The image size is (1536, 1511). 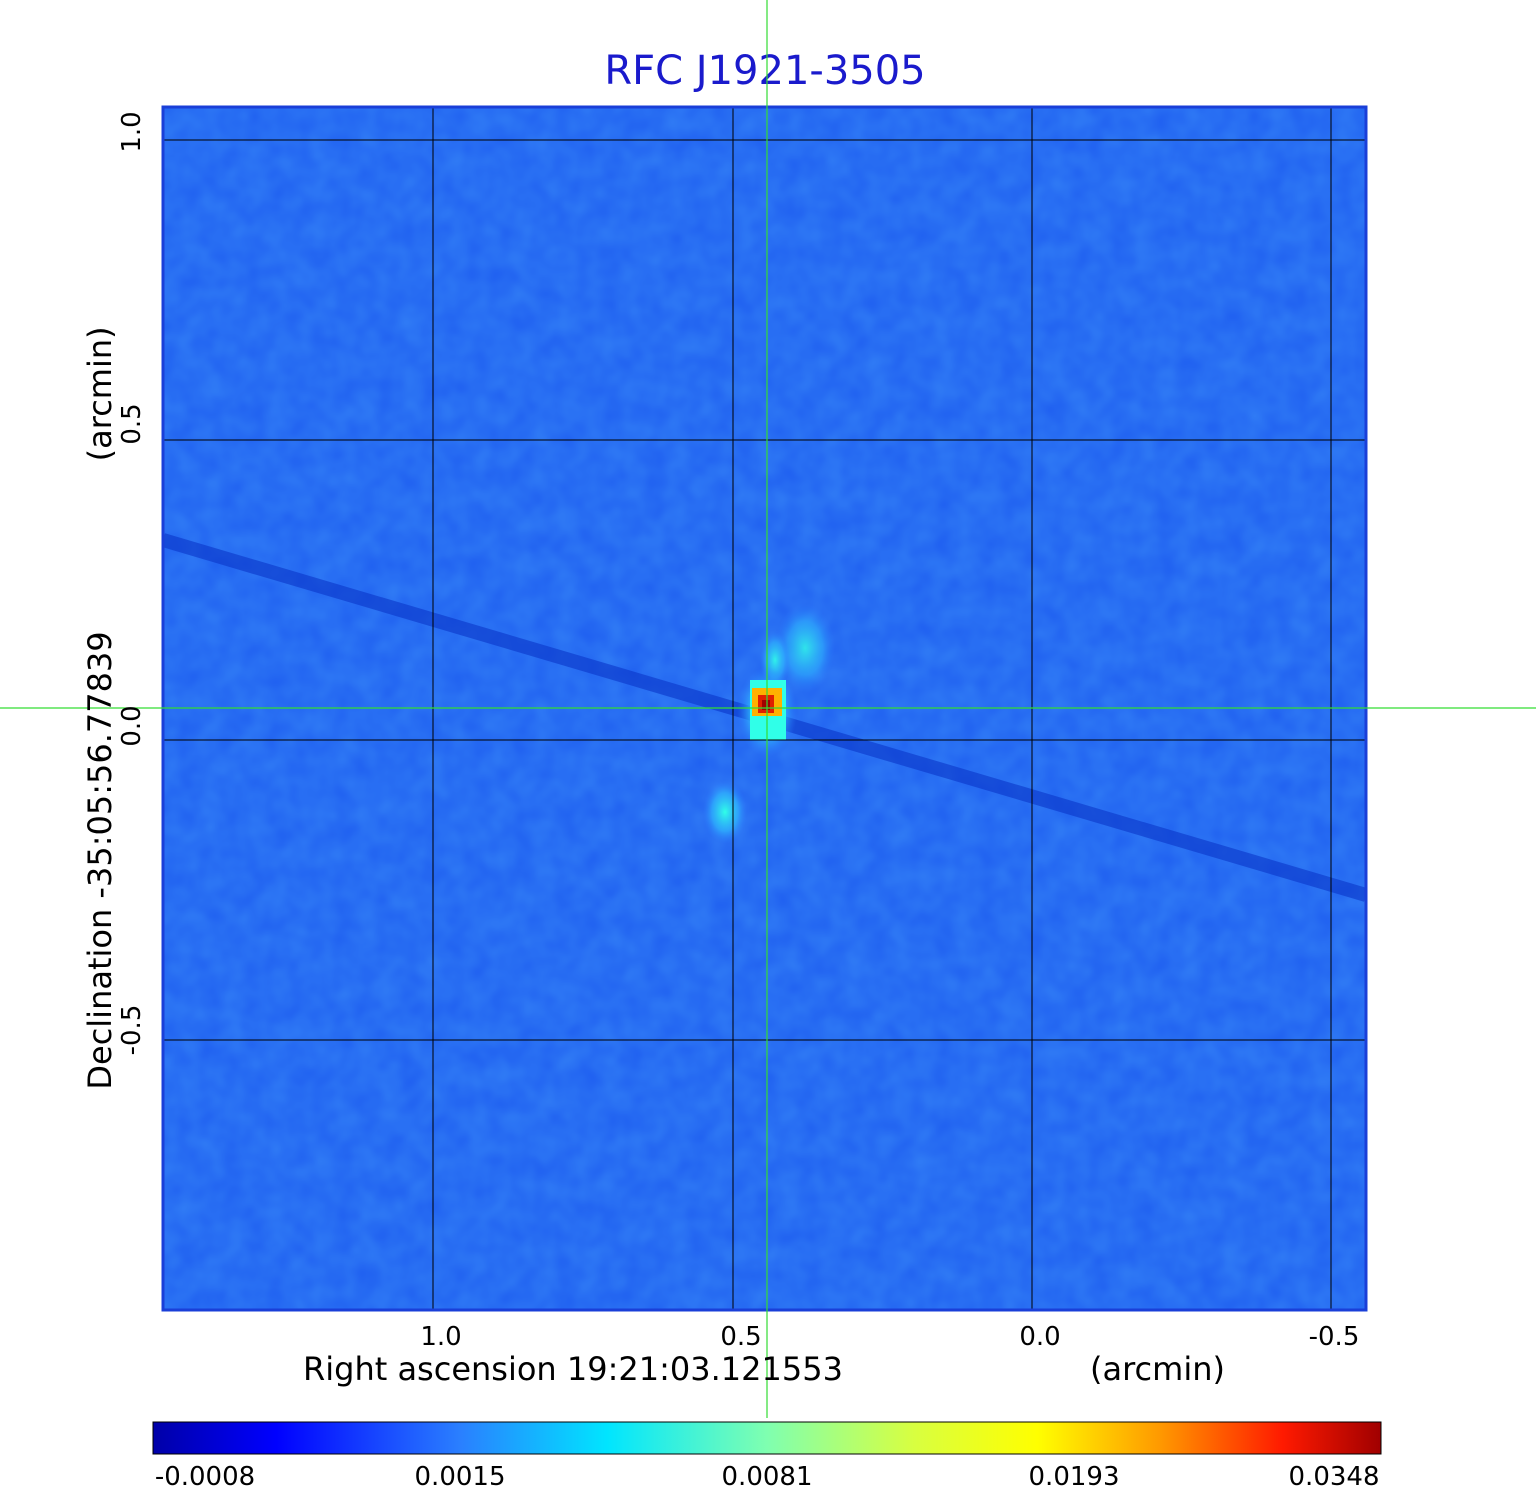 What do you see at coordinates (132, 132) in the screenshot?
I see `y-tick-label: 1.0` at bounding box center [132, 132].